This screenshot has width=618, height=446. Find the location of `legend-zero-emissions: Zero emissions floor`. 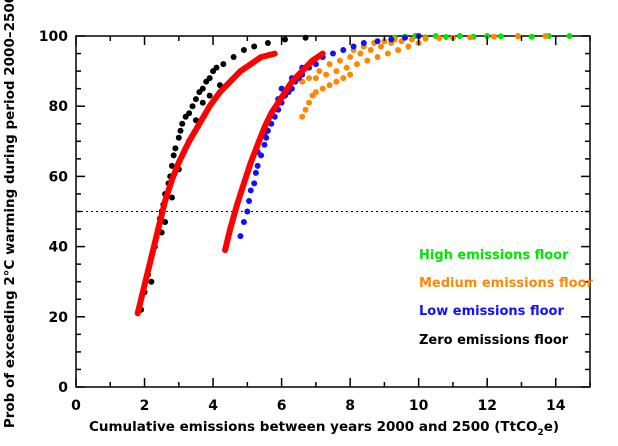

legend-zero-emissions: Zero emissions floor is located at coordinates (494, 340).